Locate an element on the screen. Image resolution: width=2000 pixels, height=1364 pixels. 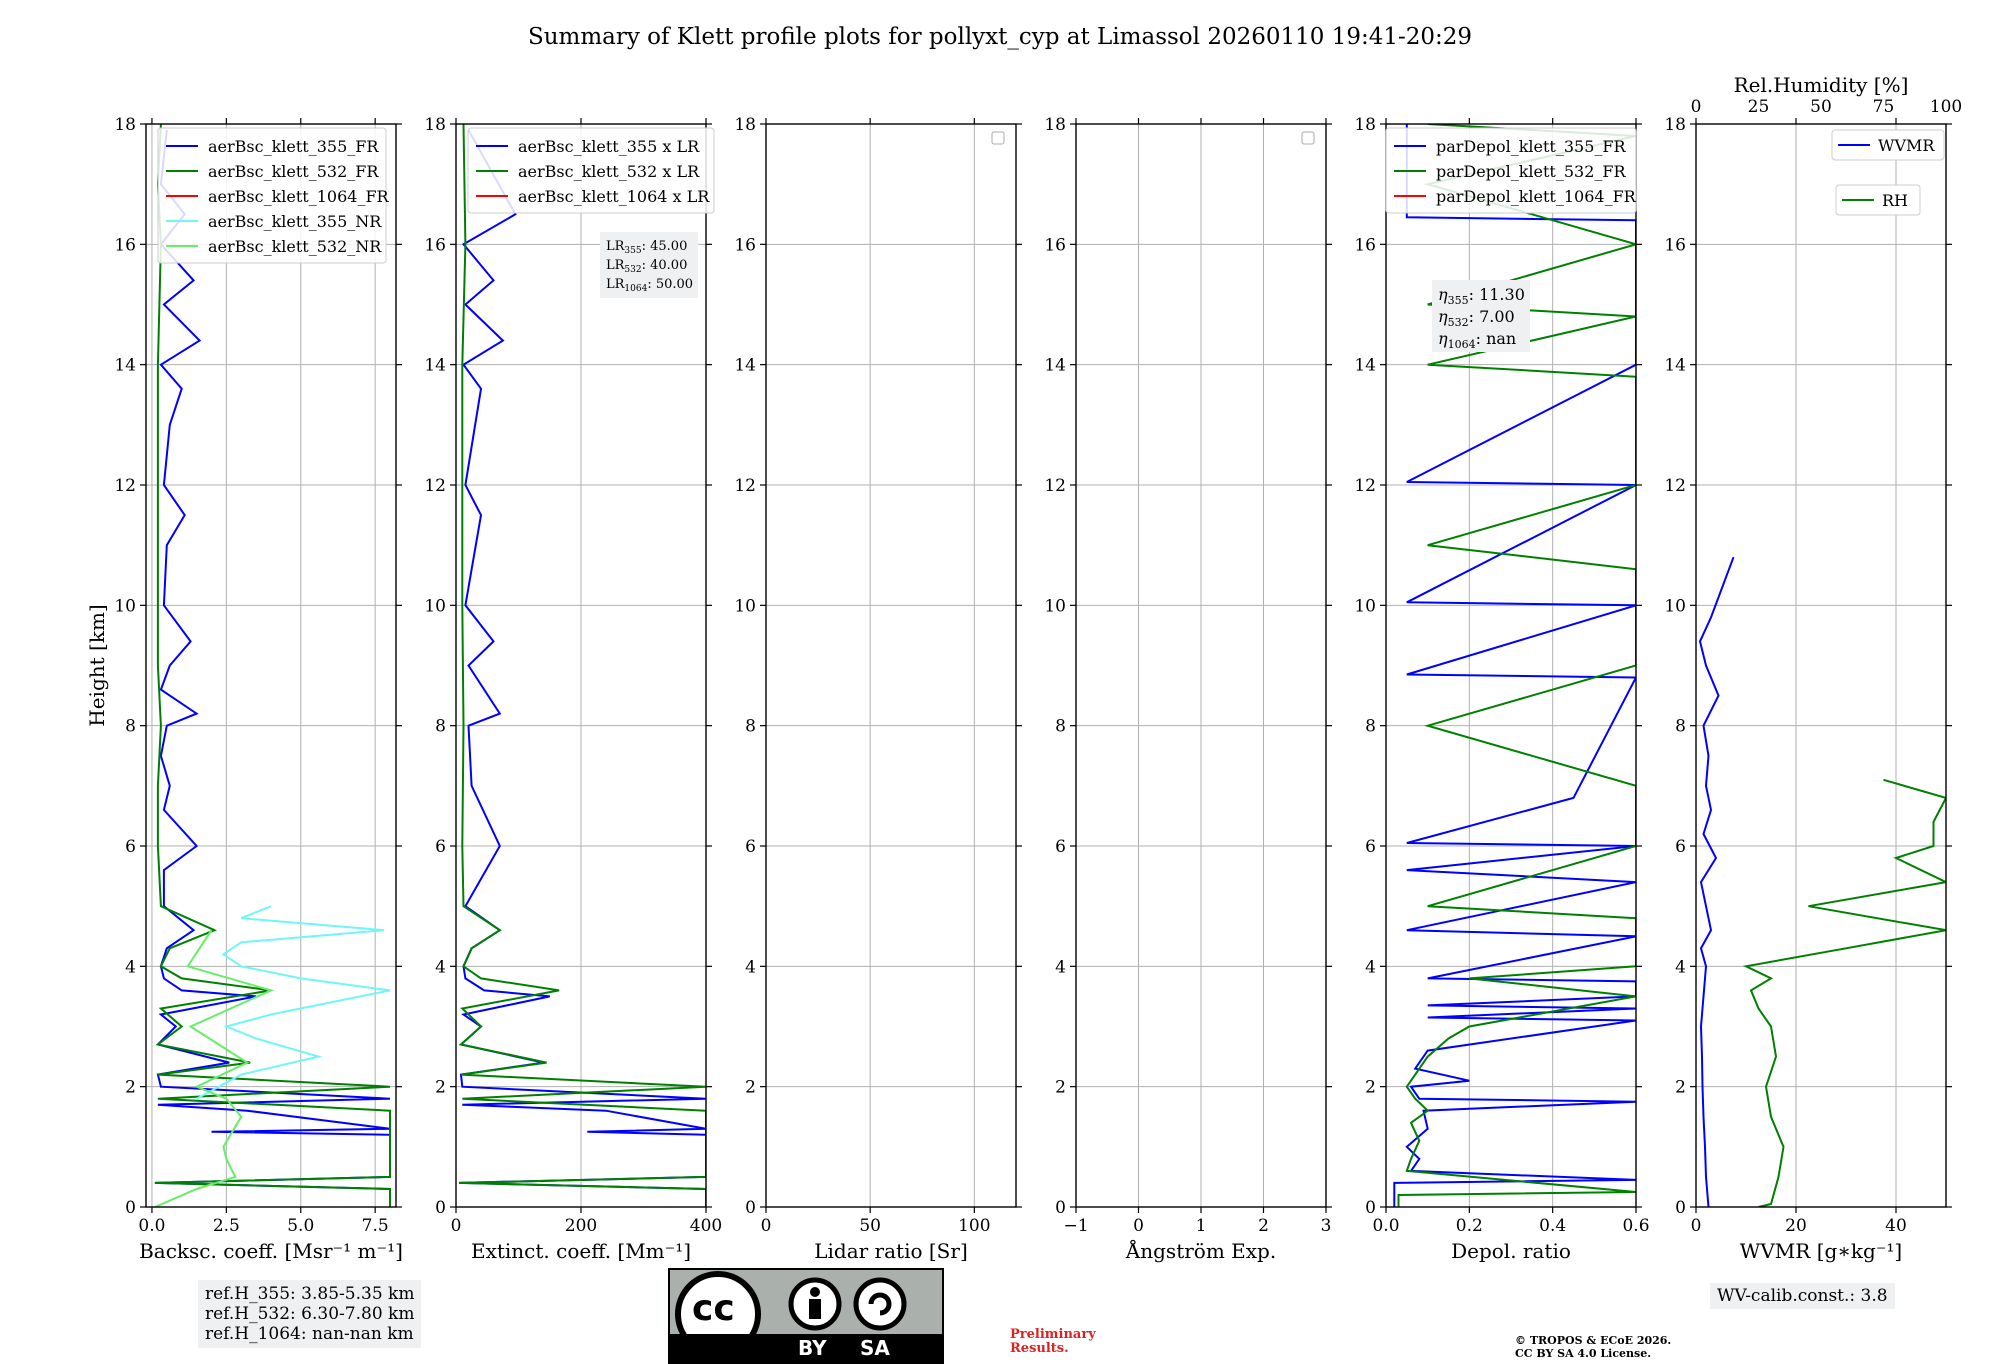
lidar-ratio-label: LR355: 45.00 is located at coordinates (646, 247).